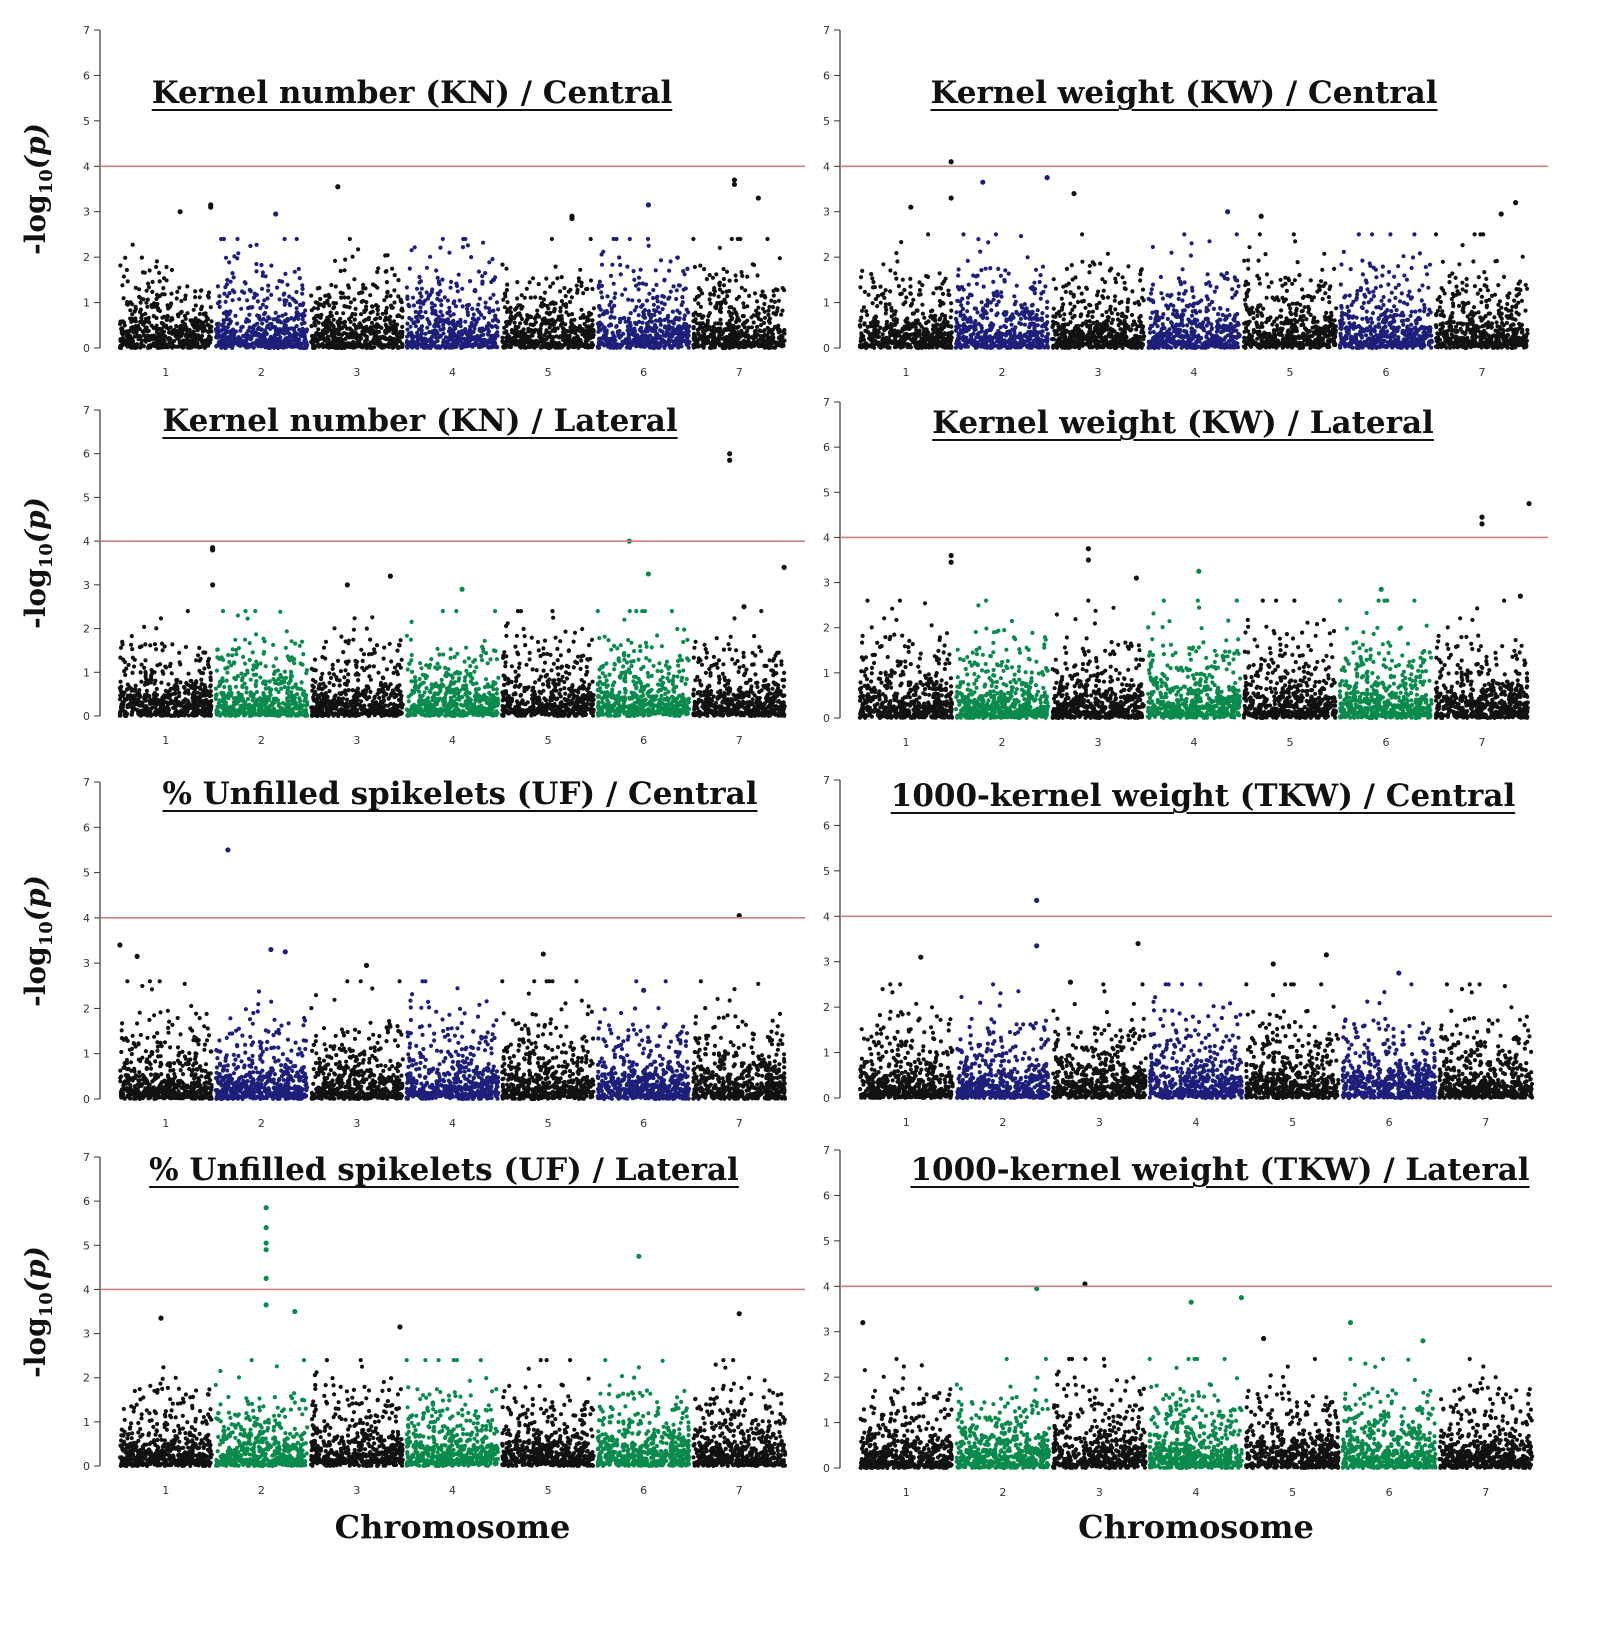 Image resolution: width=1622 pixels, height=1630 pixels. Describe the element at coordinates (86, 121) in the screenshot. I see `y-tick-label: 5` at that location.